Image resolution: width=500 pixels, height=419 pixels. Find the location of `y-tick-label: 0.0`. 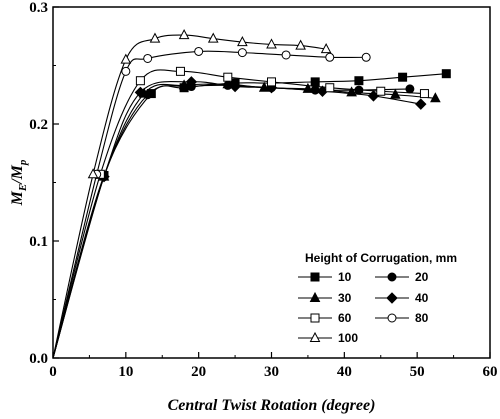

y-tick-label: 0.0 is located at coordinates (38, 359).